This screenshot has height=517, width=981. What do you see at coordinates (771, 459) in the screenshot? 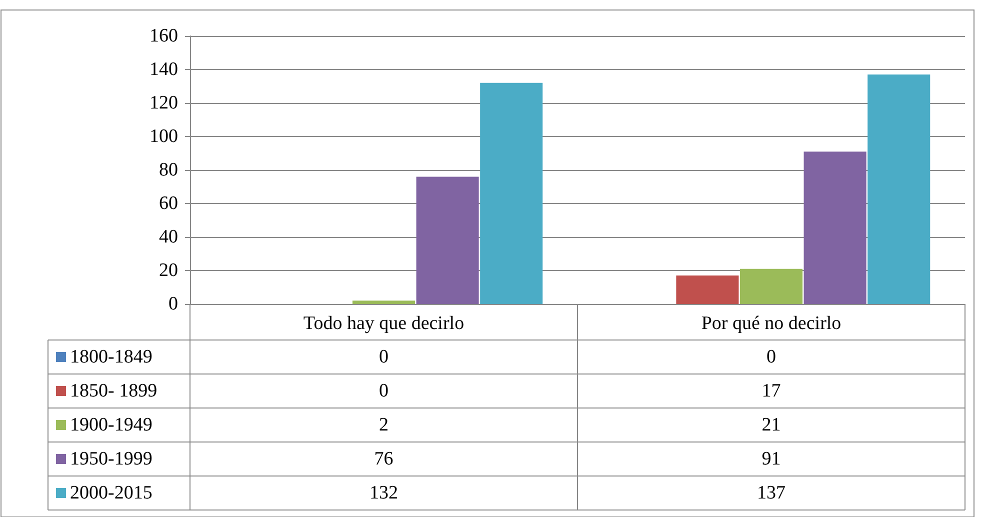
I see `data-label: 91` at bounding box center [771, 459].